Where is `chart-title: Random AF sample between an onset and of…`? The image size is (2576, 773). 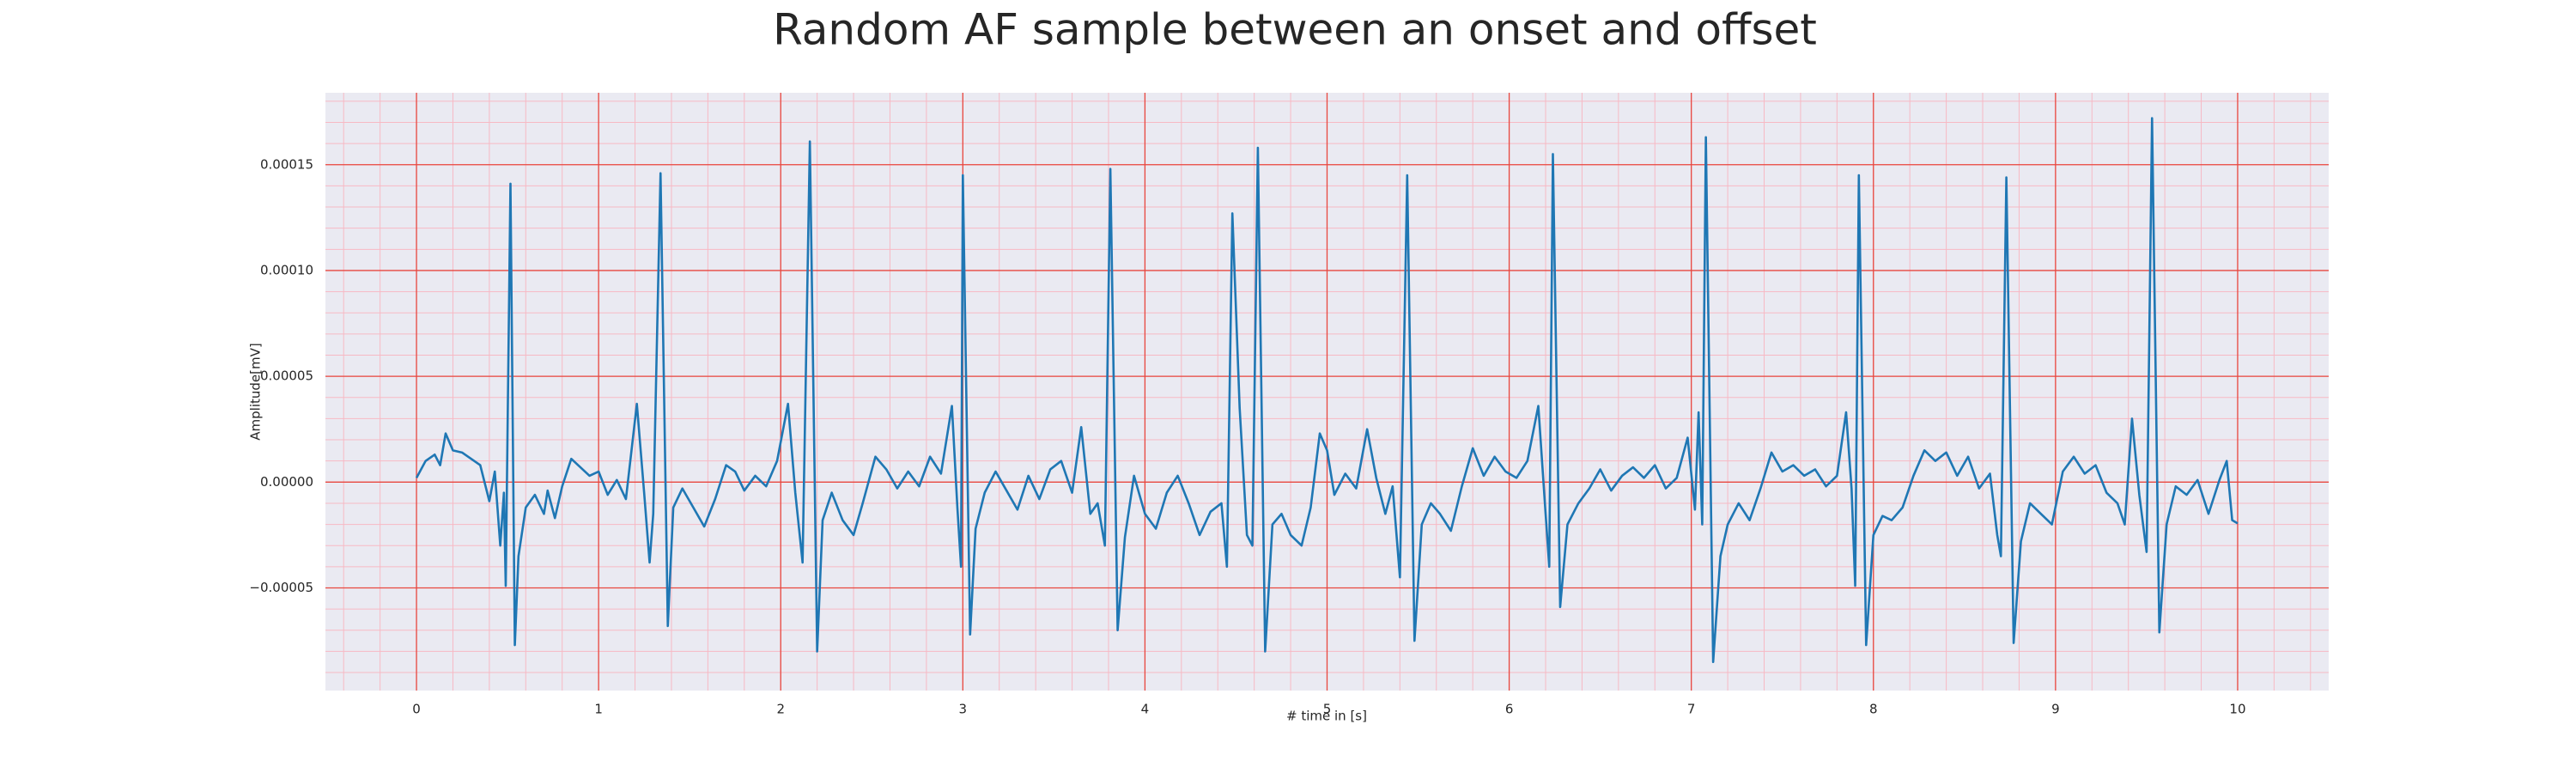 chart-title: Random AF sample between an onset and of… is located at coordinates (1295, 30).